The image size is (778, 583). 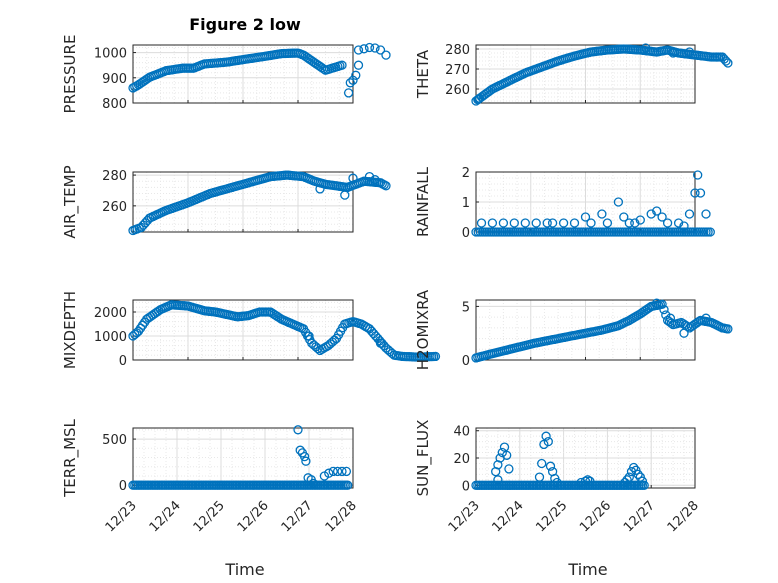 What do you see at coordinates (110, 54) in the screenshot?
I see `y-tick-label: 1000` at bounding box center [110, 54].